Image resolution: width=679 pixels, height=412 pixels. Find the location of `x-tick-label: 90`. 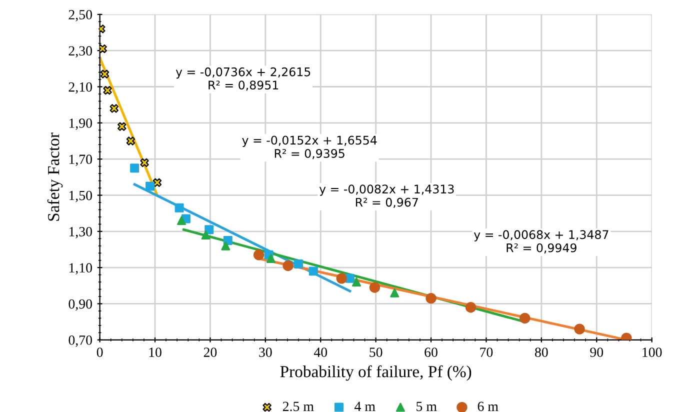

x-tick-label: 90 is located at coordinates (597, 352).